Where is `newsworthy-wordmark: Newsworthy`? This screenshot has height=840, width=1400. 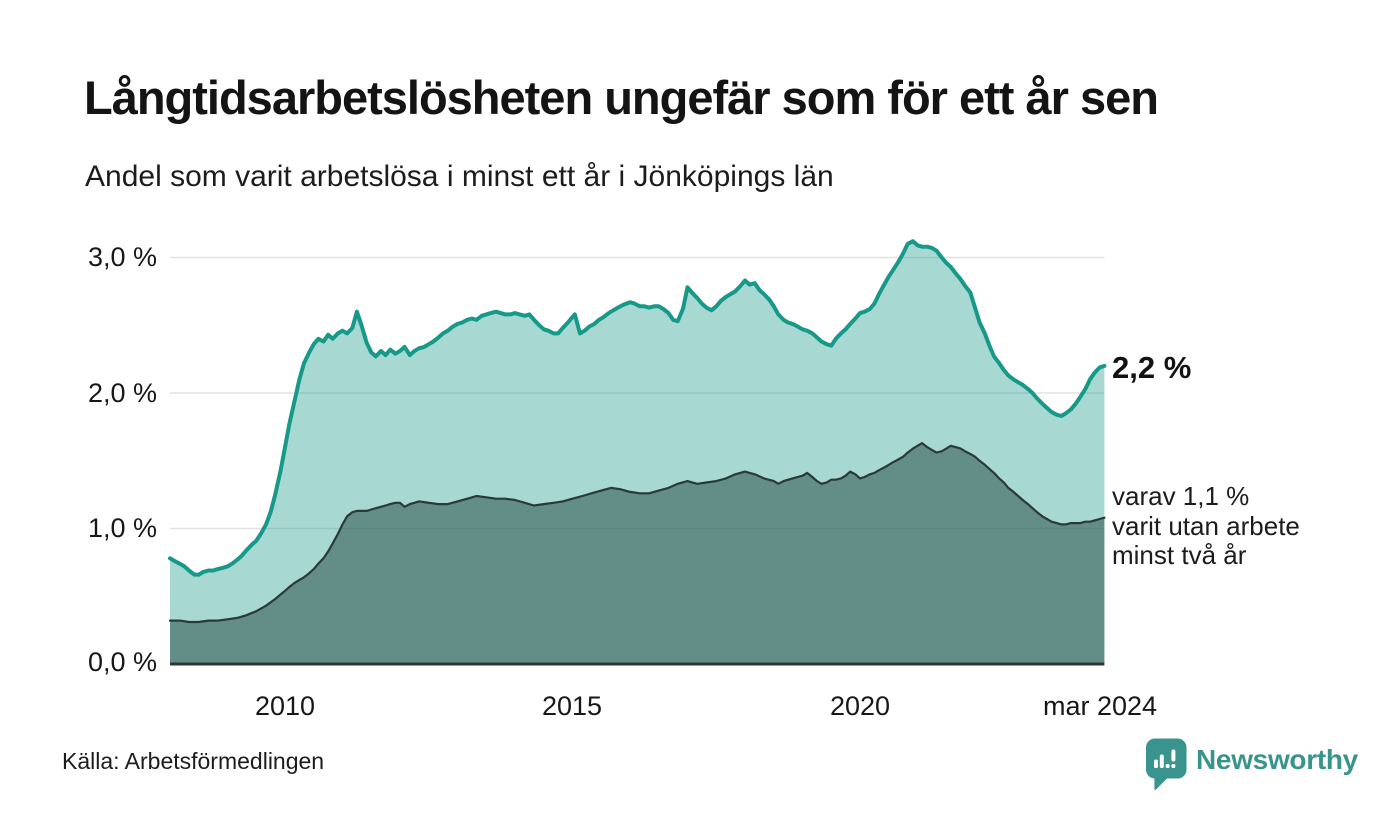
newsworthy-wordmark: Newsworthy is located at coordinates (1277, 759).